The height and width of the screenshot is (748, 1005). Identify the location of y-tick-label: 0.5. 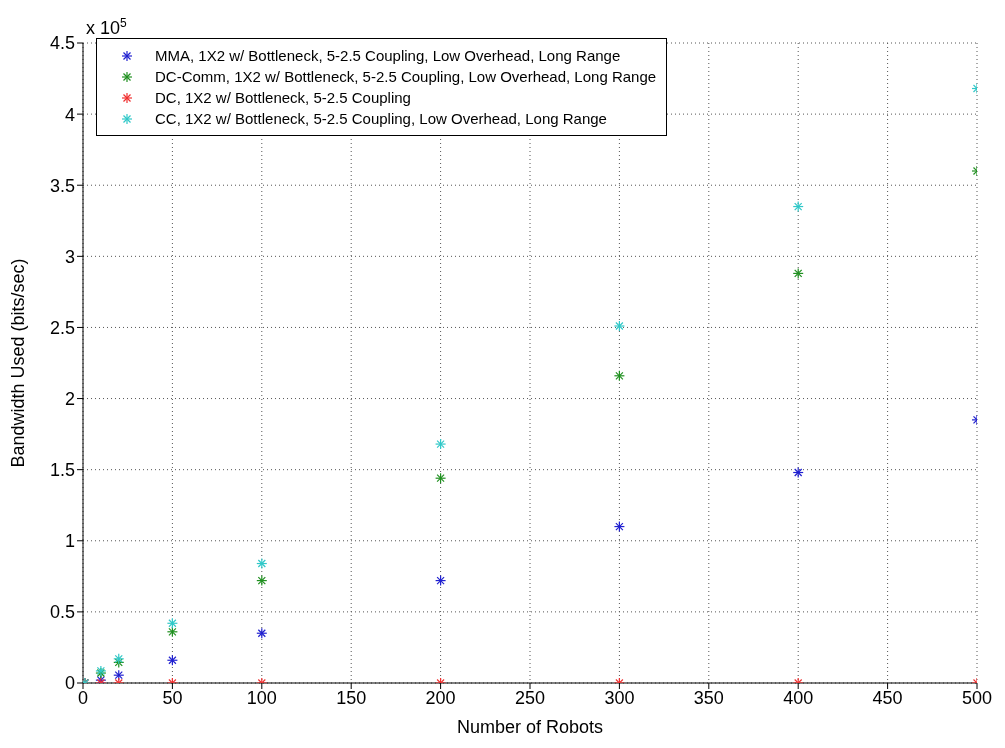
(62, 612).